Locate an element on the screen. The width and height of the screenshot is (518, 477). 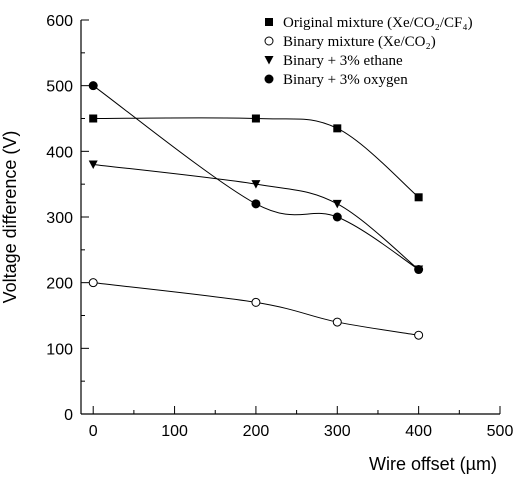
legend-label: Original mixture (Xe/CO₂/CF₄) is located at coordinates (378, 23).